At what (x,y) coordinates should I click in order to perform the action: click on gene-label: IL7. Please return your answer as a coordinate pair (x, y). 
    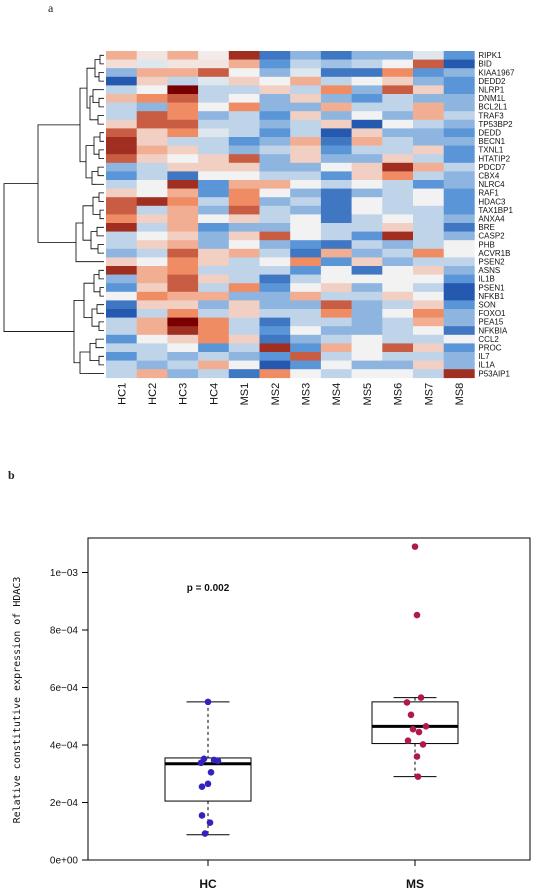
    Looking at the image, I should click on (484, 356).